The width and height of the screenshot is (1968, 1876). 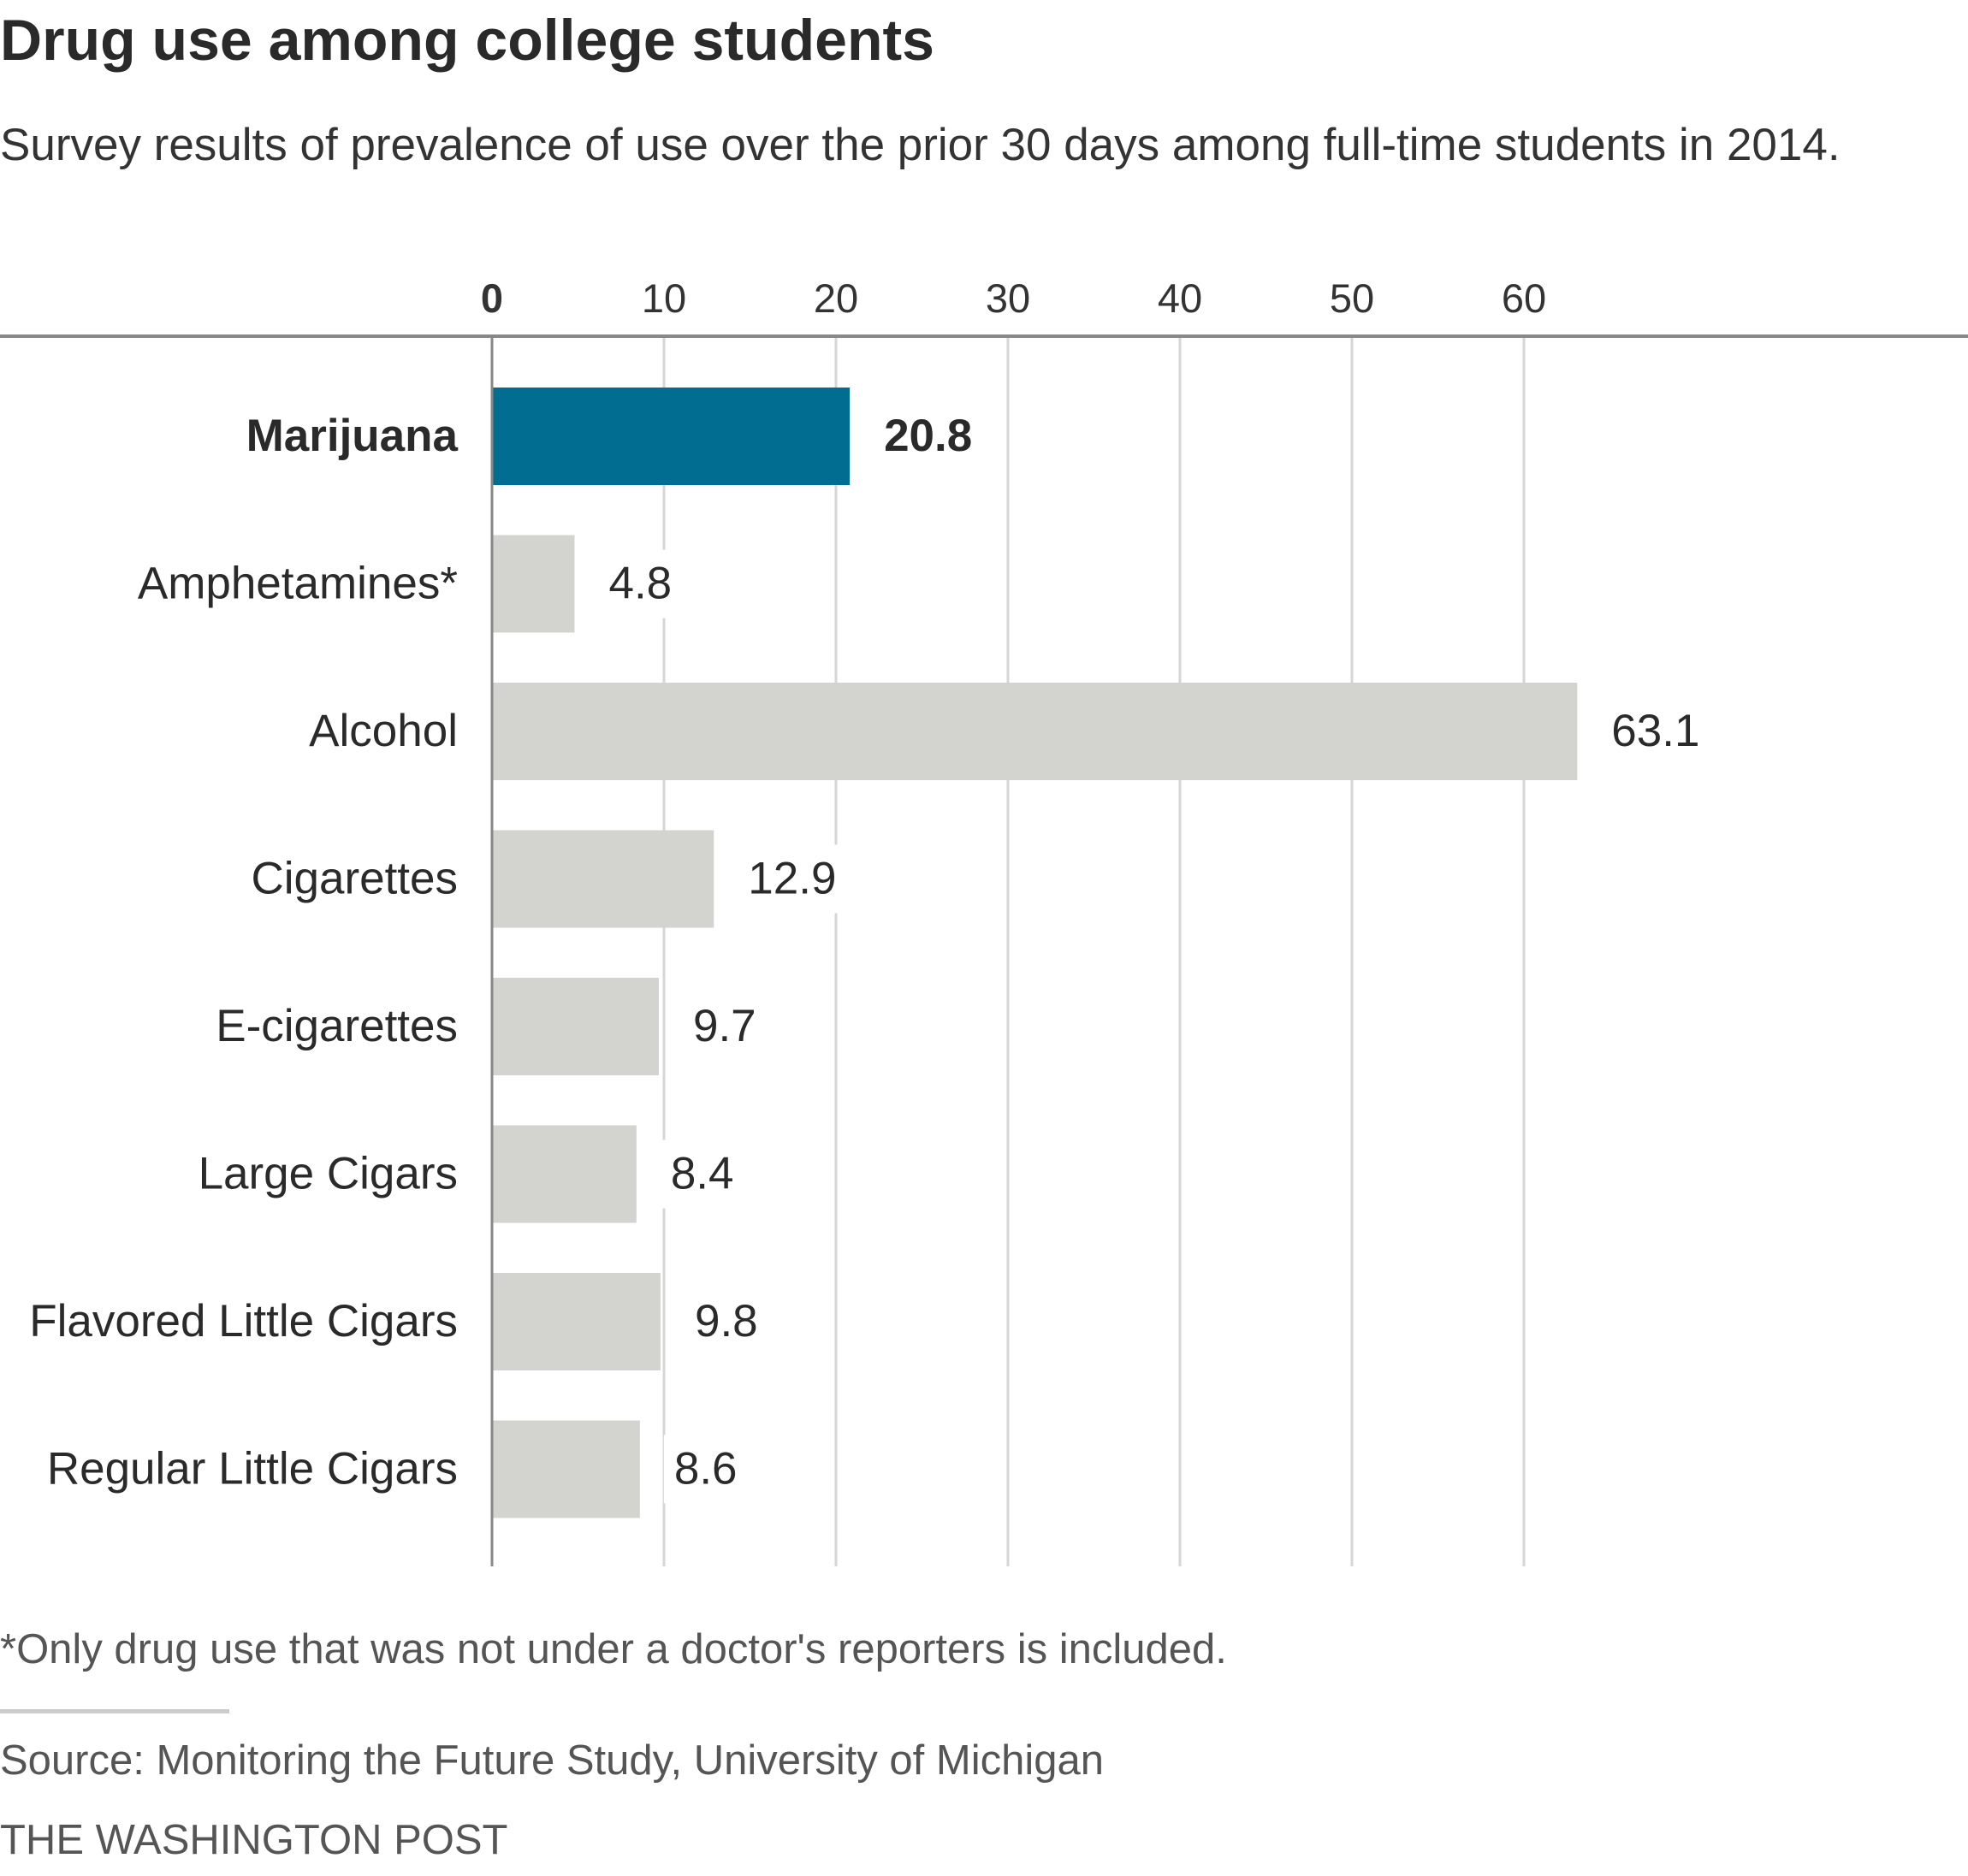 I want to click on x-tick-label: 50, so click(x=1352, y=298).